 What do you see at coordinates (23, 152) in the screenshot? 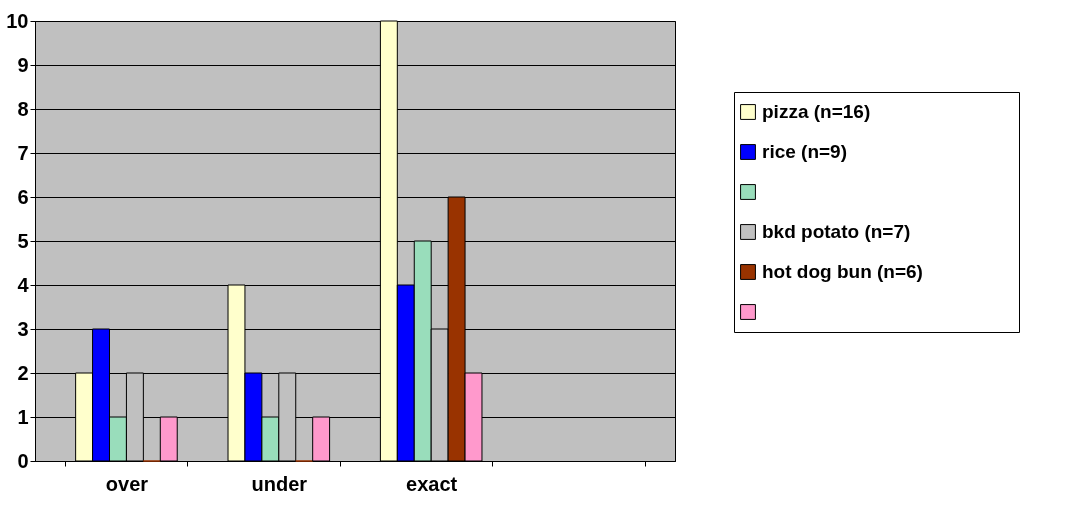
I see `y-tick-label: 7` at bounding box center [23, 152].